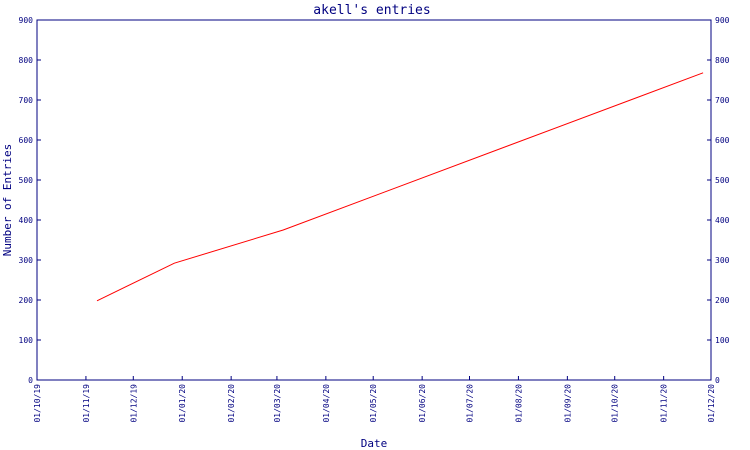  Describe the element at coordinates (722, 20) in the screenshot. I see `y-tick-label-right: 900` at that location.